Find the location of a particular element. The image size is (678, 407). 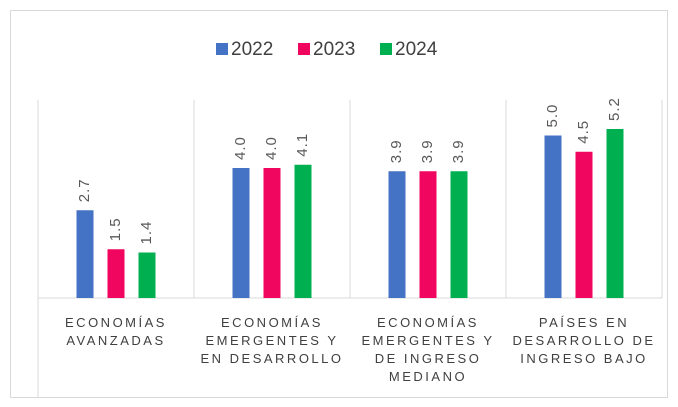

data-label: 4.5 is located at coordinates (583, 132).